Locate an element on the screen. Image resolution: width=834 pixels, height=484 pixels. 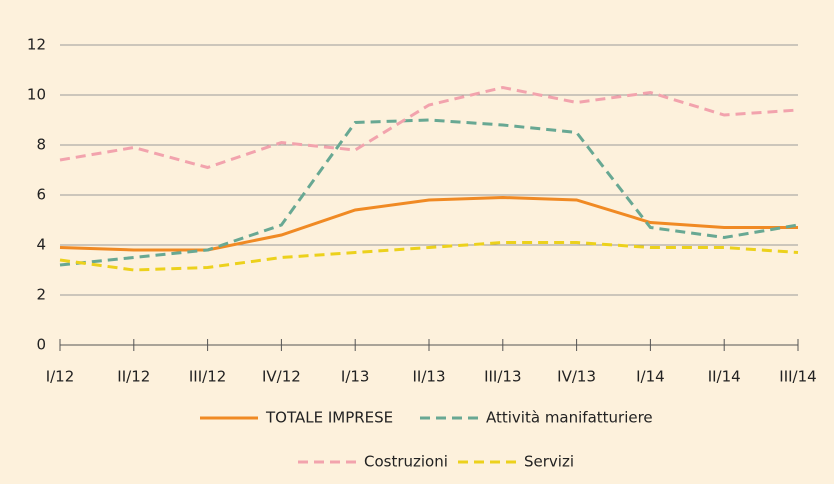
y-tick-label: 6 is located at coordinates (41, 195).